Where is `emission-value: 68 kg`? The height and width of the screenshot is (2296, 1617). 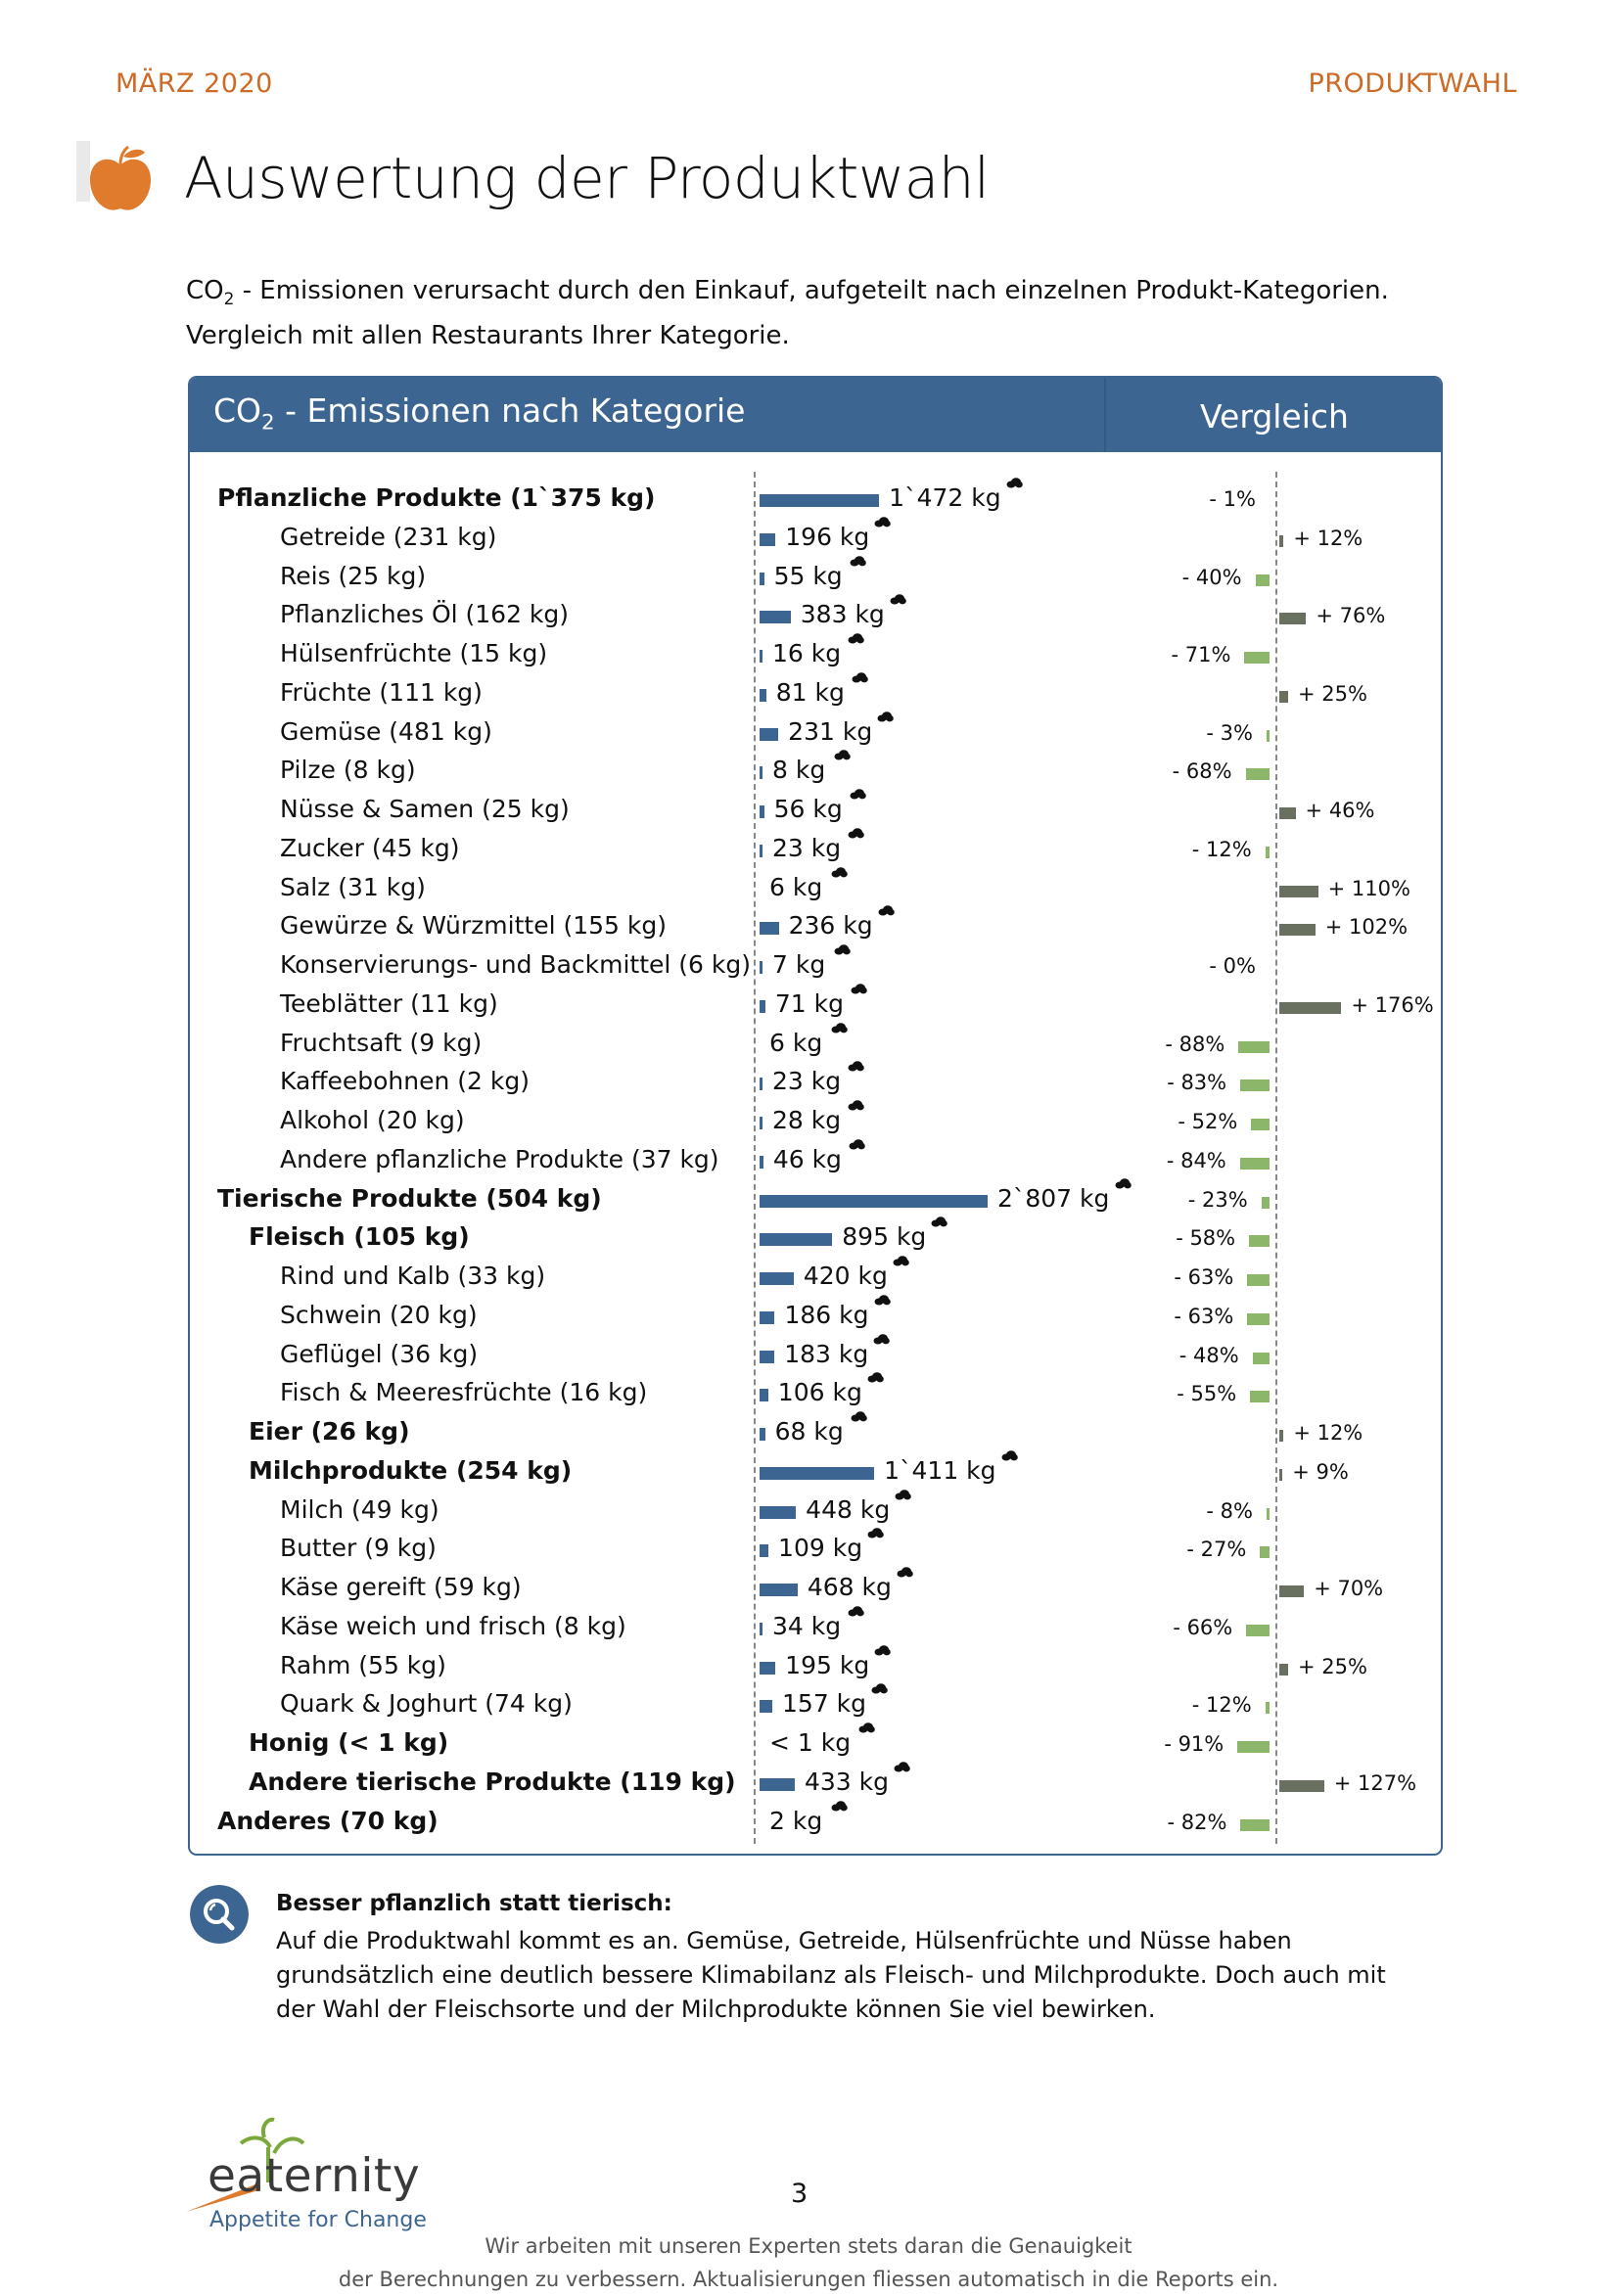 emission-value: 68 kg is located at coordinates (809, 1431).